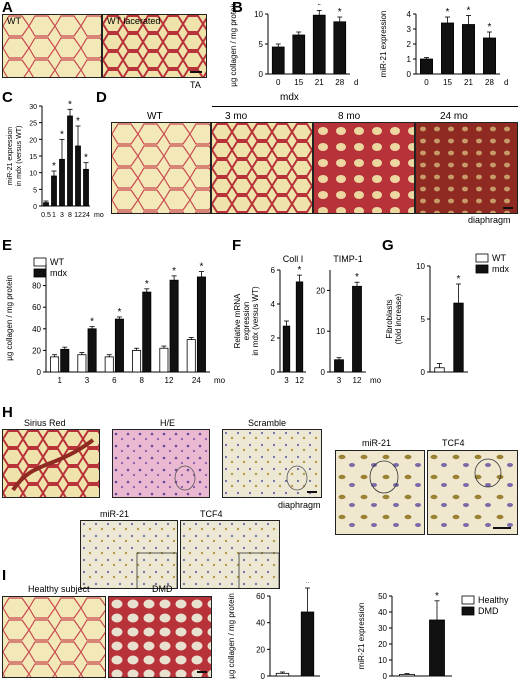 The height and width of the screenshot is (693, 520). Describe the element at coordinates (261, 44) in the screenshot. I see `y-tick-label: 5` at that location.